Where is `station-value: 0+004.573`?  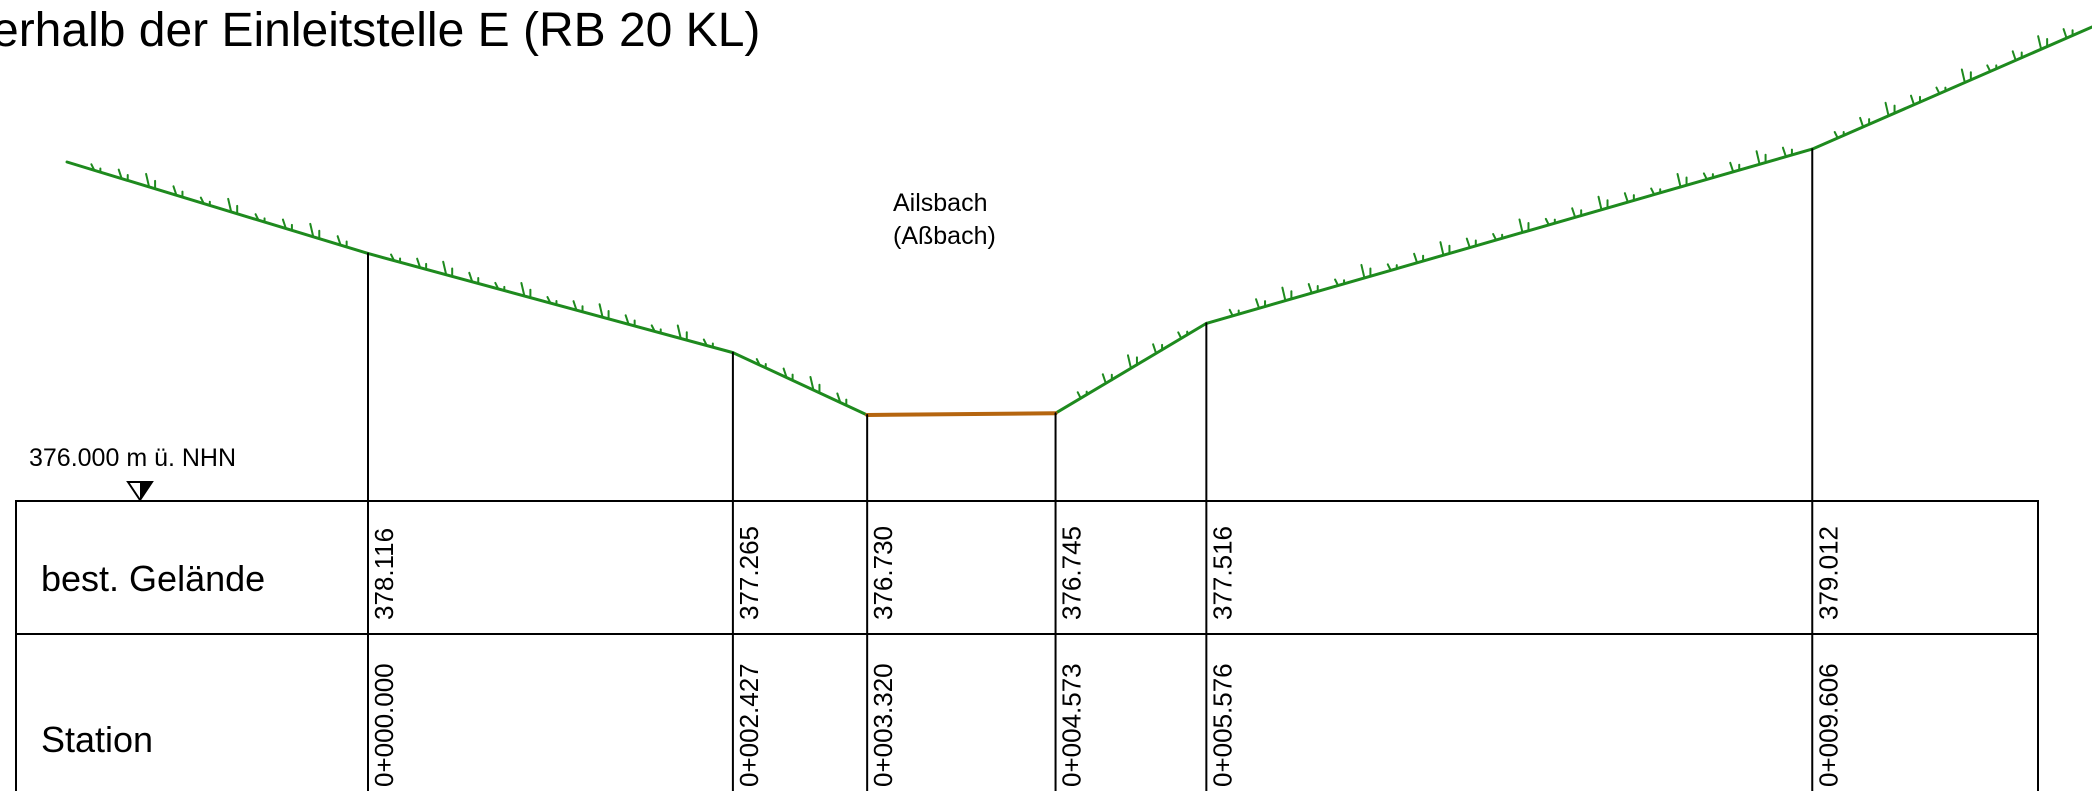 station-value: 0+004.573 is located at coordinates (1072, 725).